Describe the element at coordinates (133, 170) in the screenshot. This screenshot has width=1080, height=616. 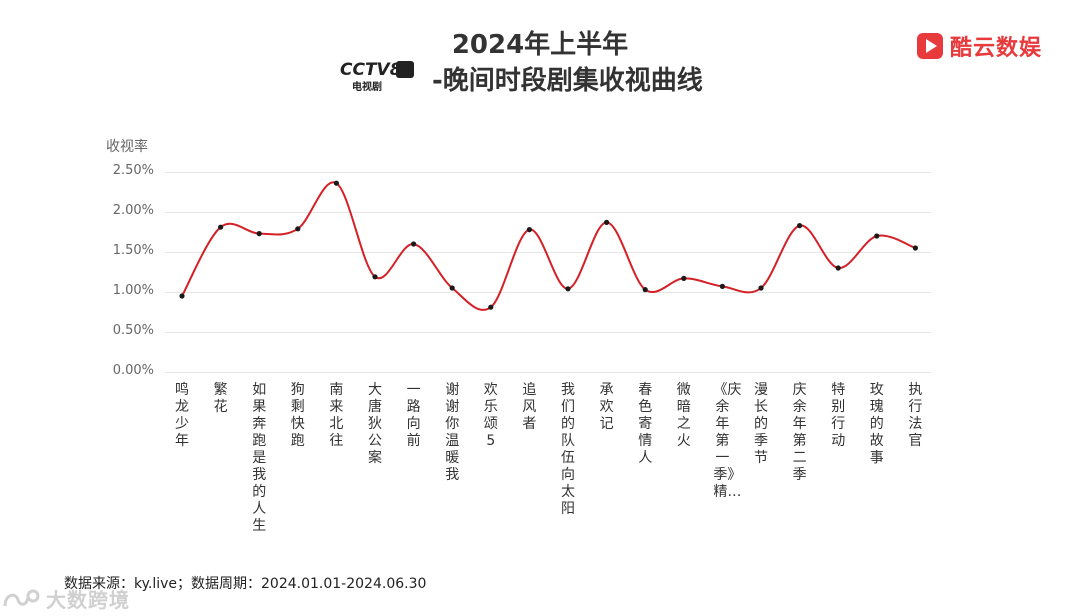
I see `y-tick-label: 2.50%` at that location.